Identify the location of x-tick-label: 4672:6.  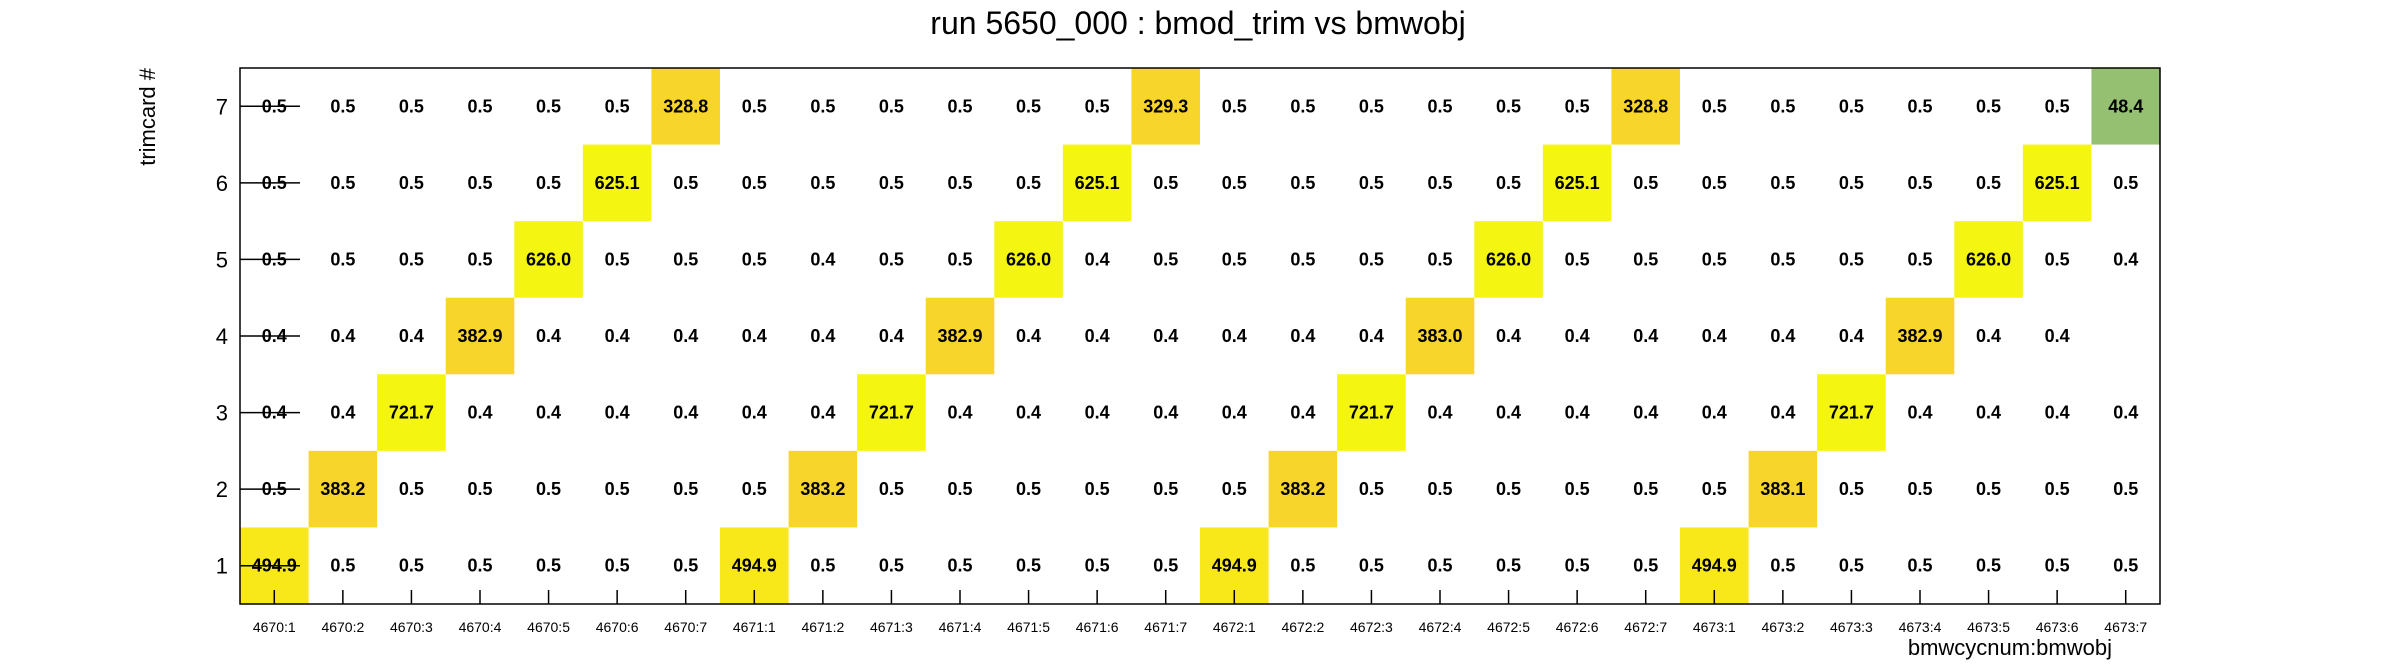
(1577, 627).